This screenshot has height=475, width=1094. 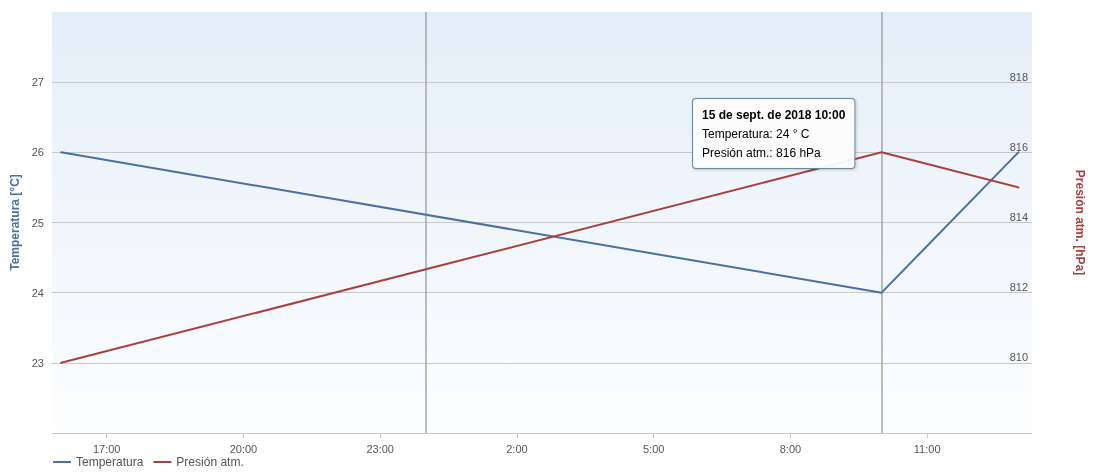 What do you see at coordinates (653, 448) in the screenshot?
I see `x-tick-label: 5:00` at bounding box center [653, 448].